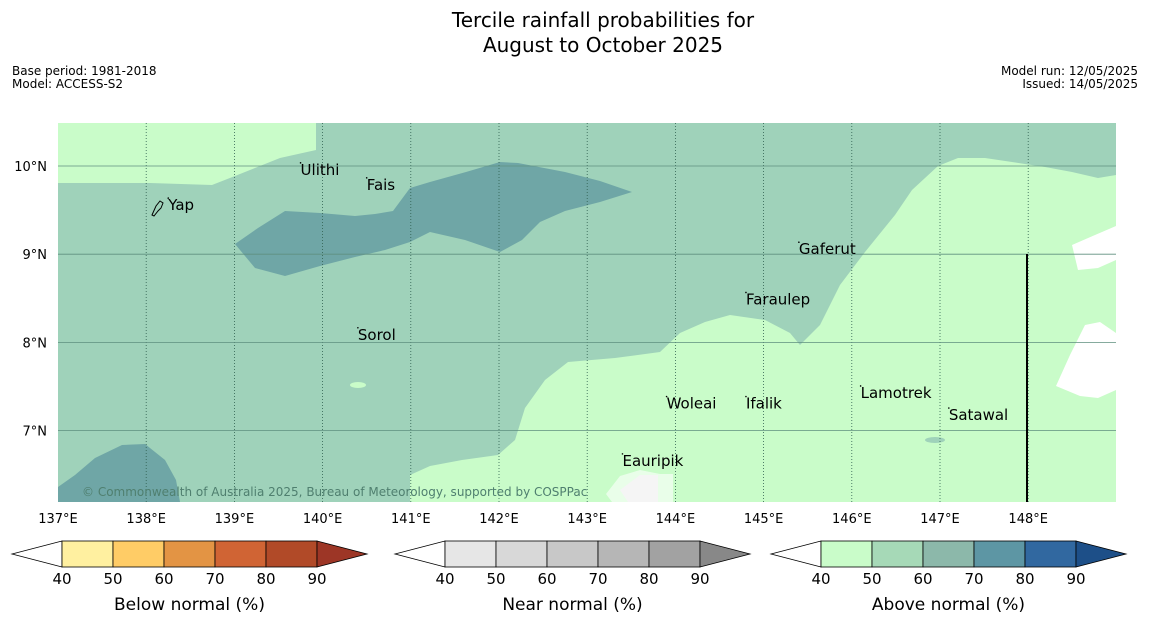 The image size is (1150, 644). What do you see at coordinates (603, 20) in the screenshot?
I see `title-line-1: Tercile rainfall probabilities for` at bounding box center [603, 20].